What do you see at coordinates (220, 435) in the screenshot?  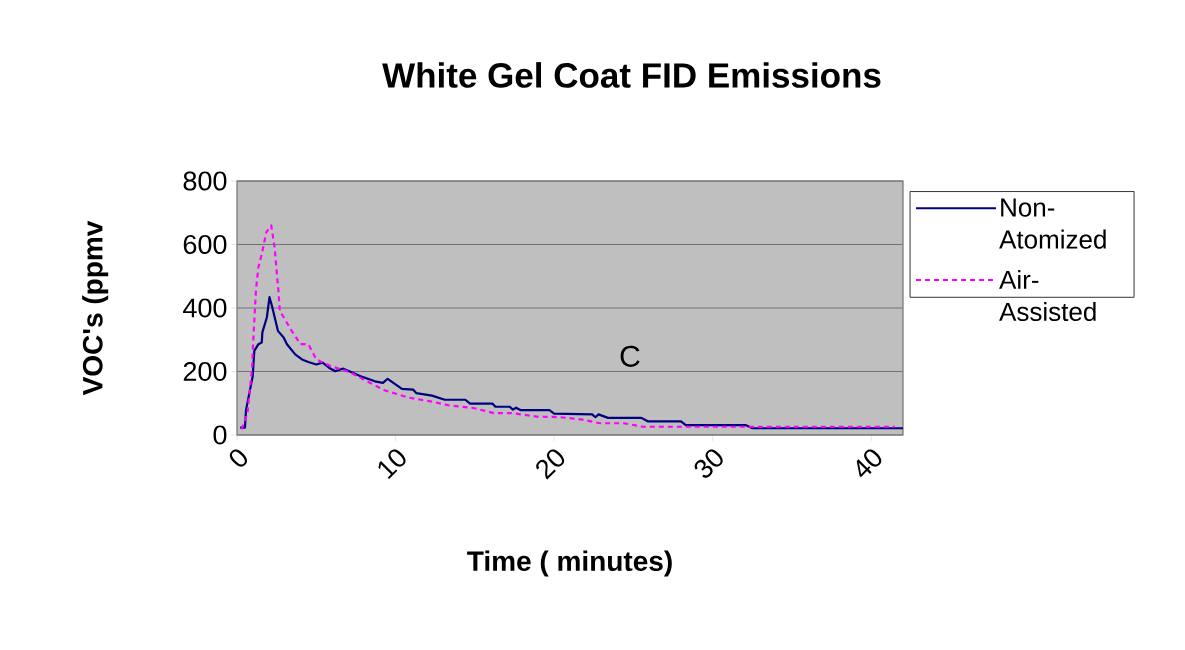 I see `y-tick-label: 0` at bounding box center [220, 435].